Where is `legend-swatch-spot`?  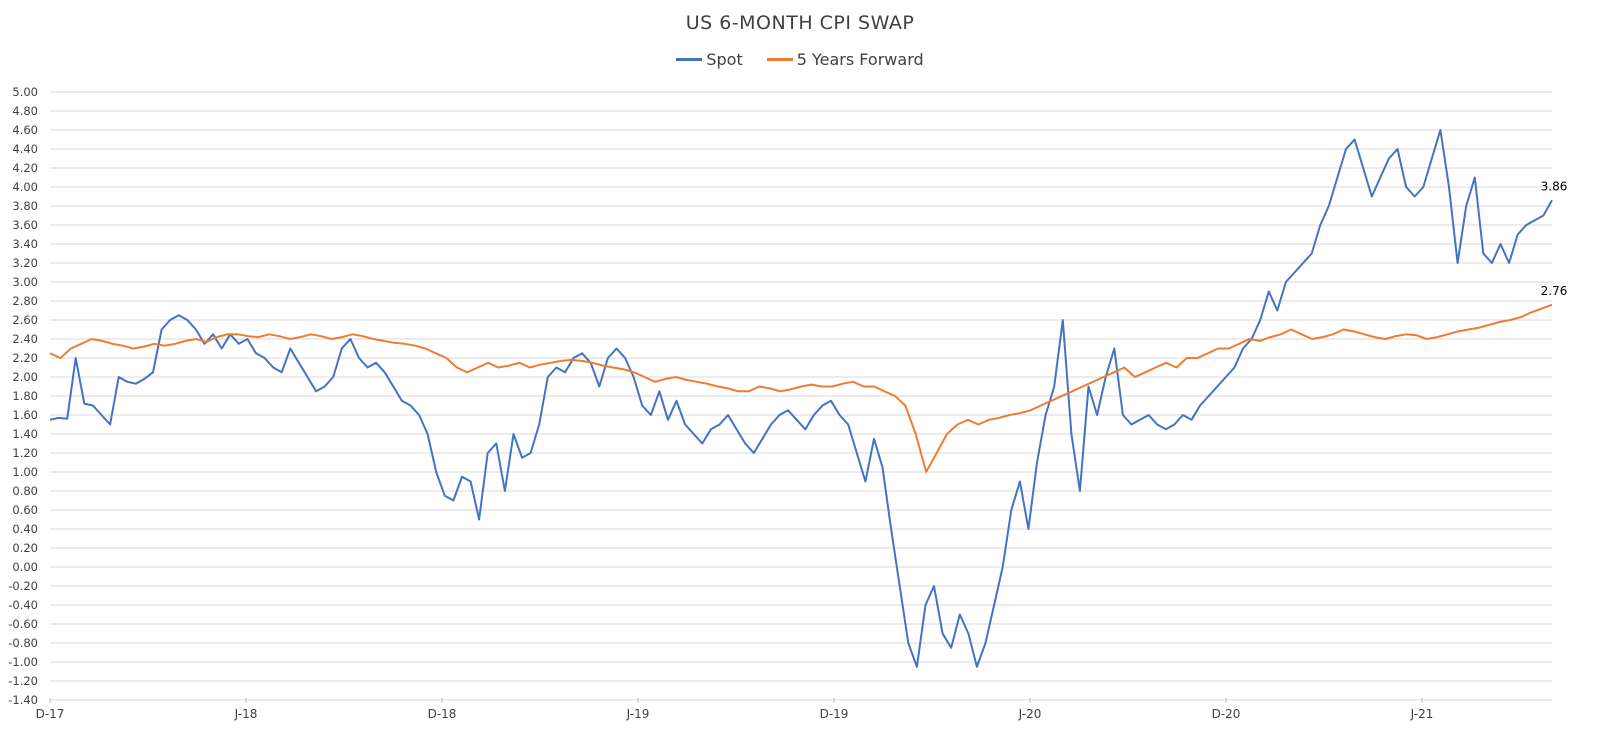 legend-swatch-spot is located at coordinates (689, 59).